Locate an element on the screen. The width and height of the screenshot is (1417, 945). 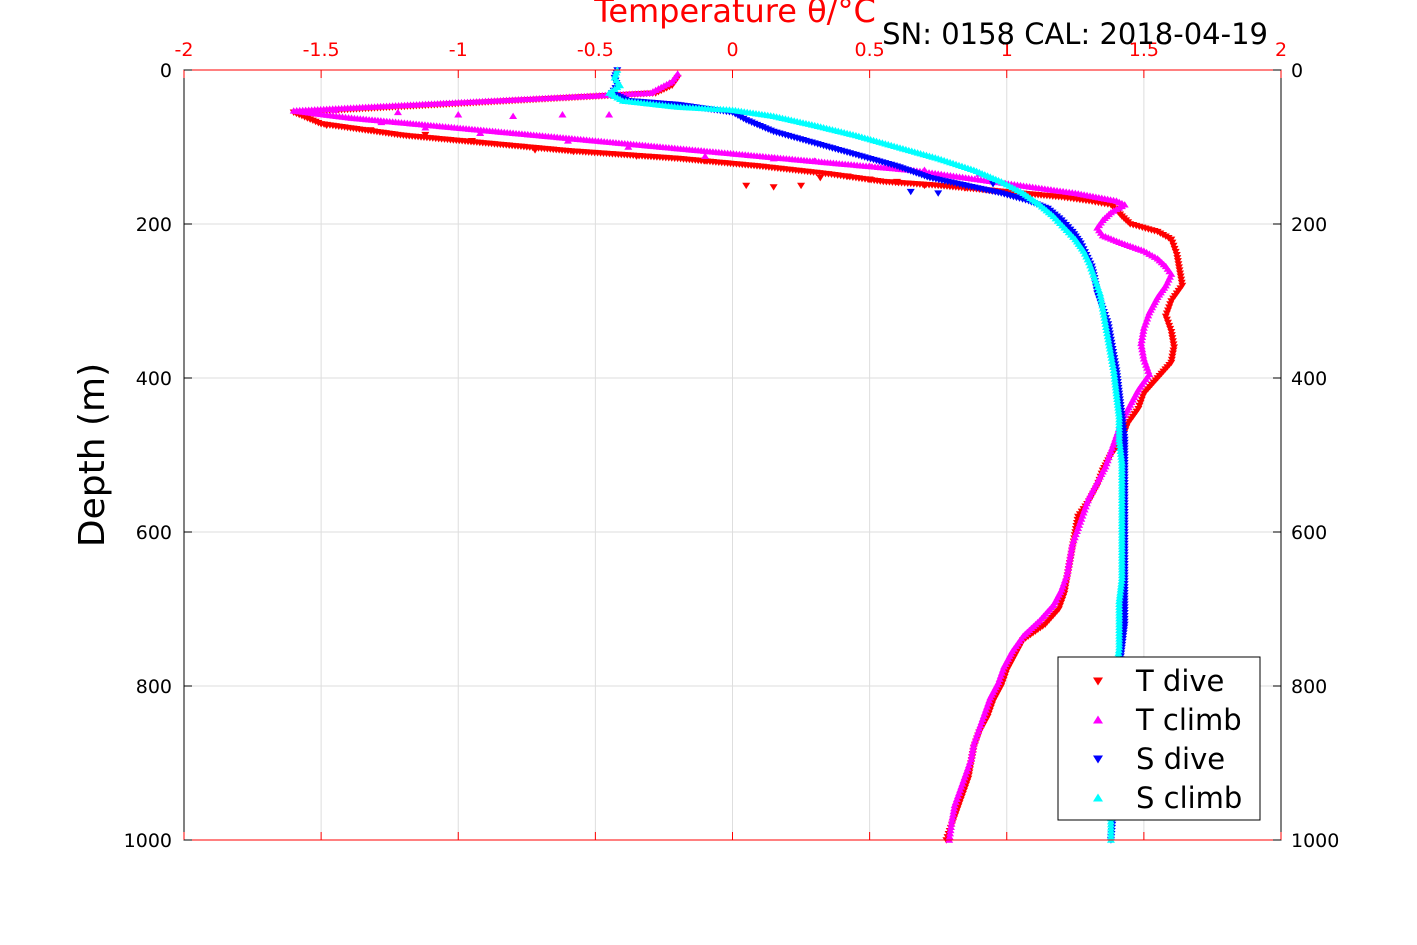
y-tick-label-left: 200 is located at coordinates (154, 225).